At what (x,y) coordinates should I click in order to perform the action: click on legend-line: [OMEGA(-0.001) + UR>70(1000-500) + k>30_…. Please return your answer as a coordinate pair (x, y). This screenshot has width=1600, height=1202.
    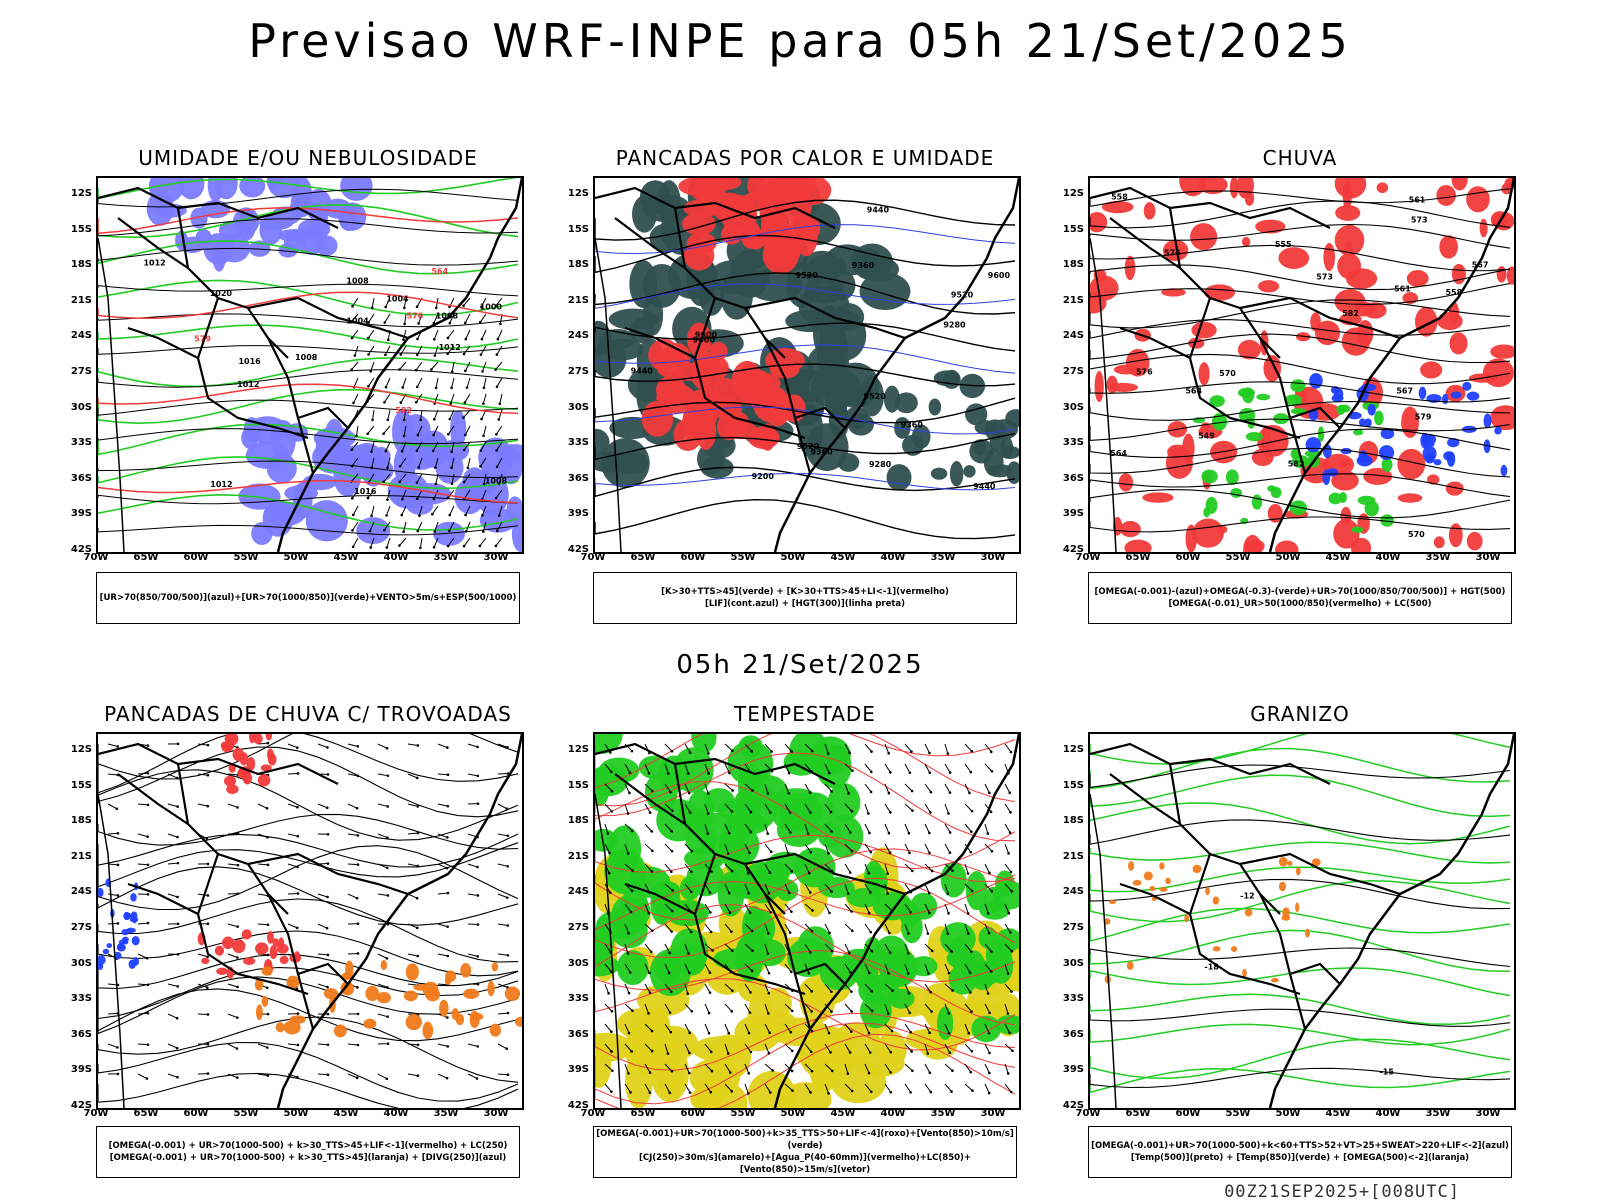
    Looking at the image, I should click on (308, 1146).